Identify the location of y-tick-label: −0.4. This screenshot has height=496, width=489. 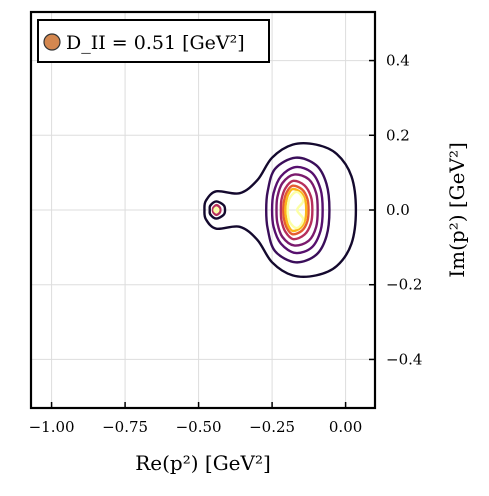
(404, 359).